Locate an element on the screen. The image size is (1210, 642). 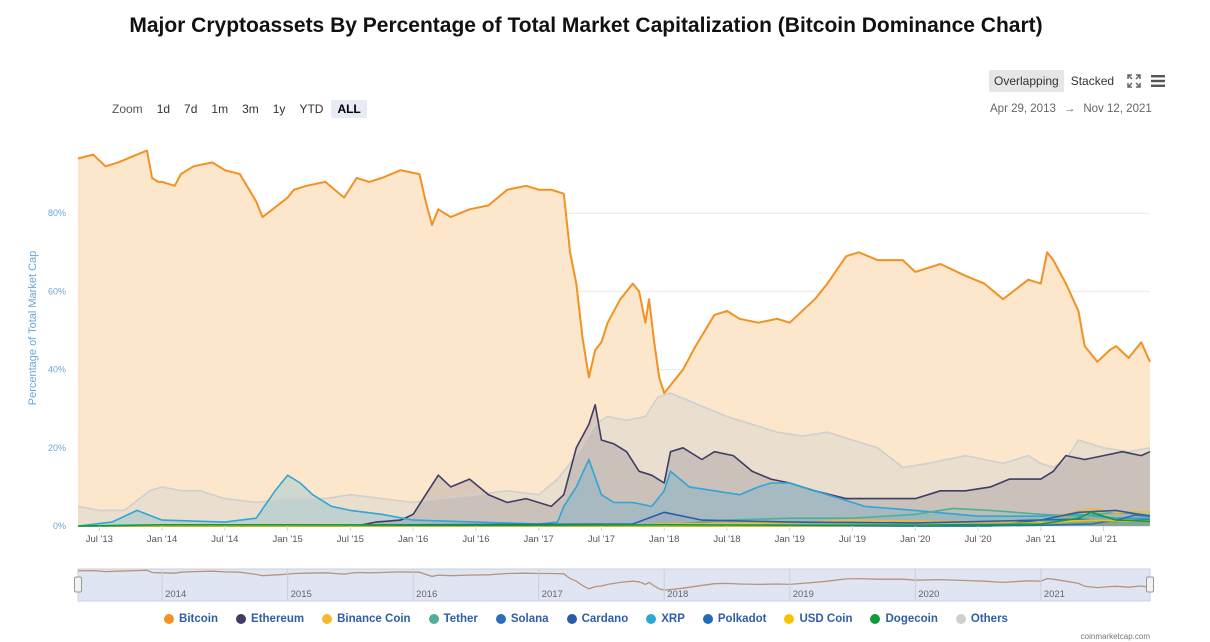
legend-item-cardano: Cardano is located at coordinates (597, 619).